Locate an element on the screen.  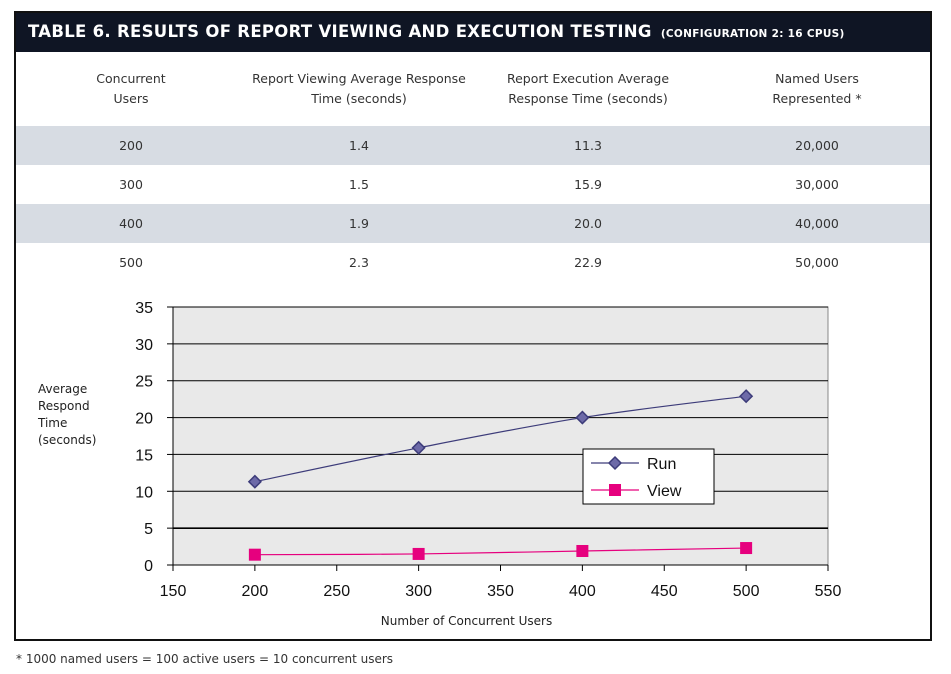
x-tick-label: 450 is located at coordinates (664, 591).